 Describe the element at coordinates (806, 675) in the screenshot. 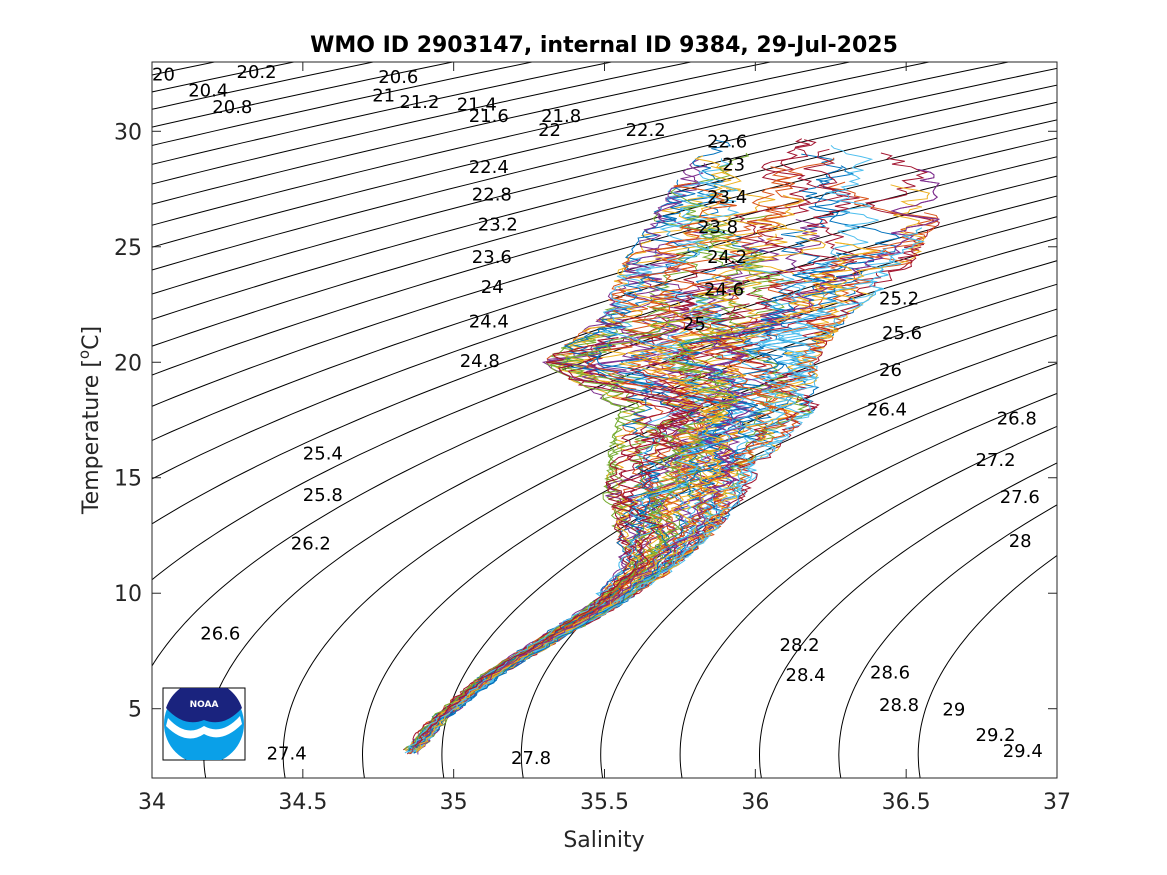

I see `isopycnal-label: 28.4` at that location.